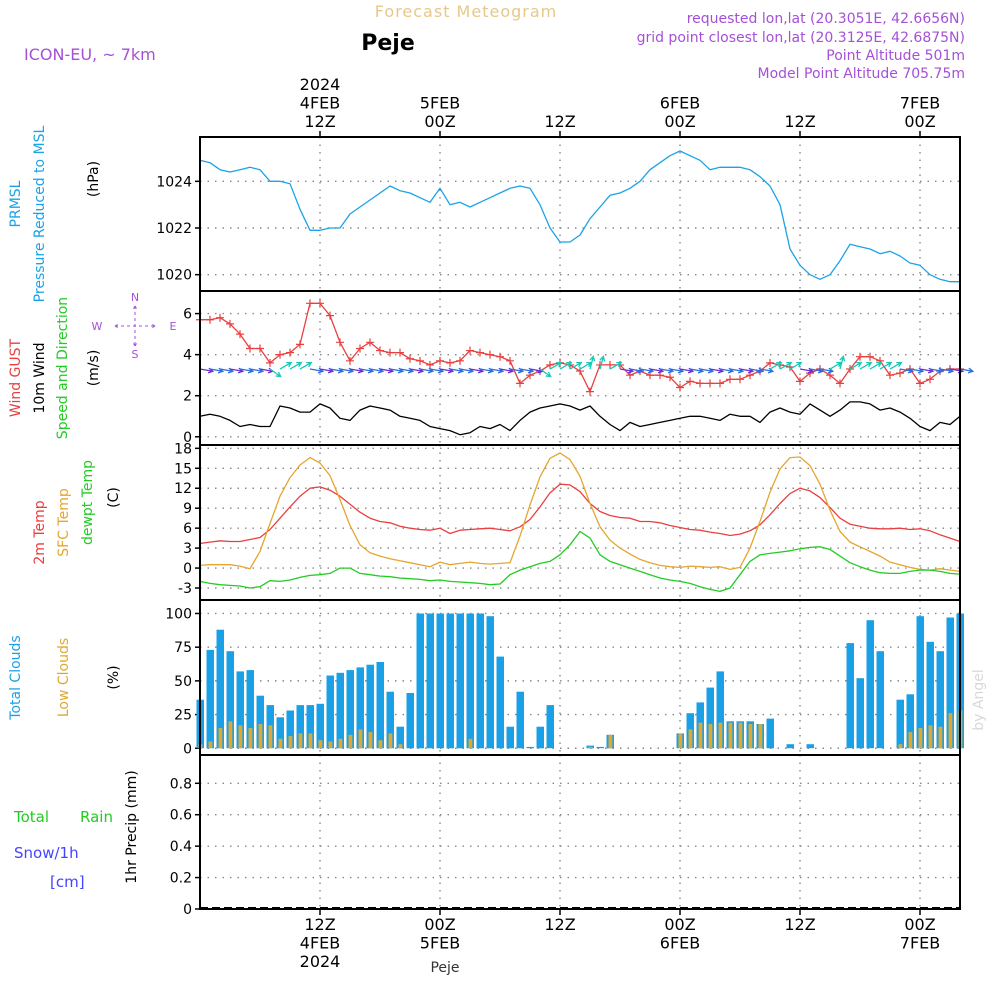  Describe the element at coordinates (132, 826) in the screenshot. I see `axis-label: 1hr Precip (mm)` at that location.